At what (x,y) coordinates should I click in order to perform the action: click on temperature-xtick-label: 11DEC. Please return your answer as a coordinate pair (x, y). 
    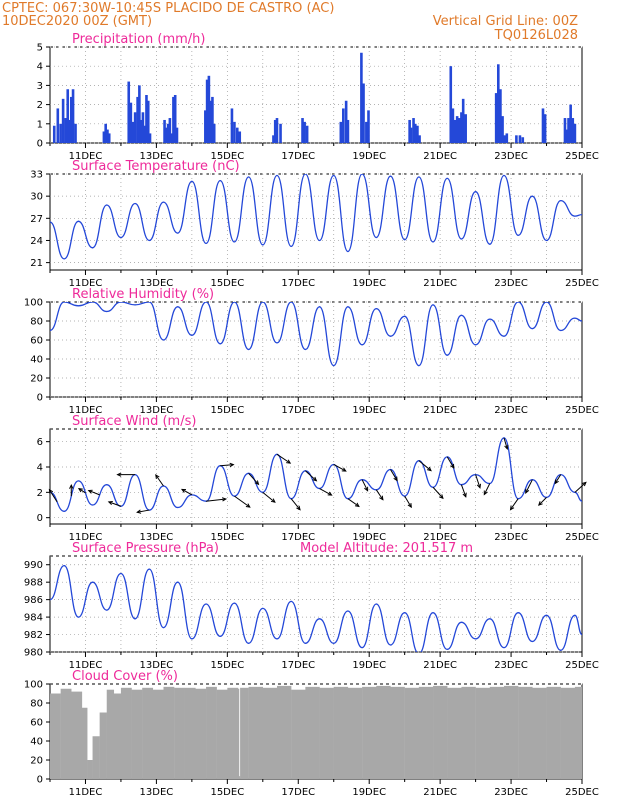
    Looking at the image, I should click on (86, 283).